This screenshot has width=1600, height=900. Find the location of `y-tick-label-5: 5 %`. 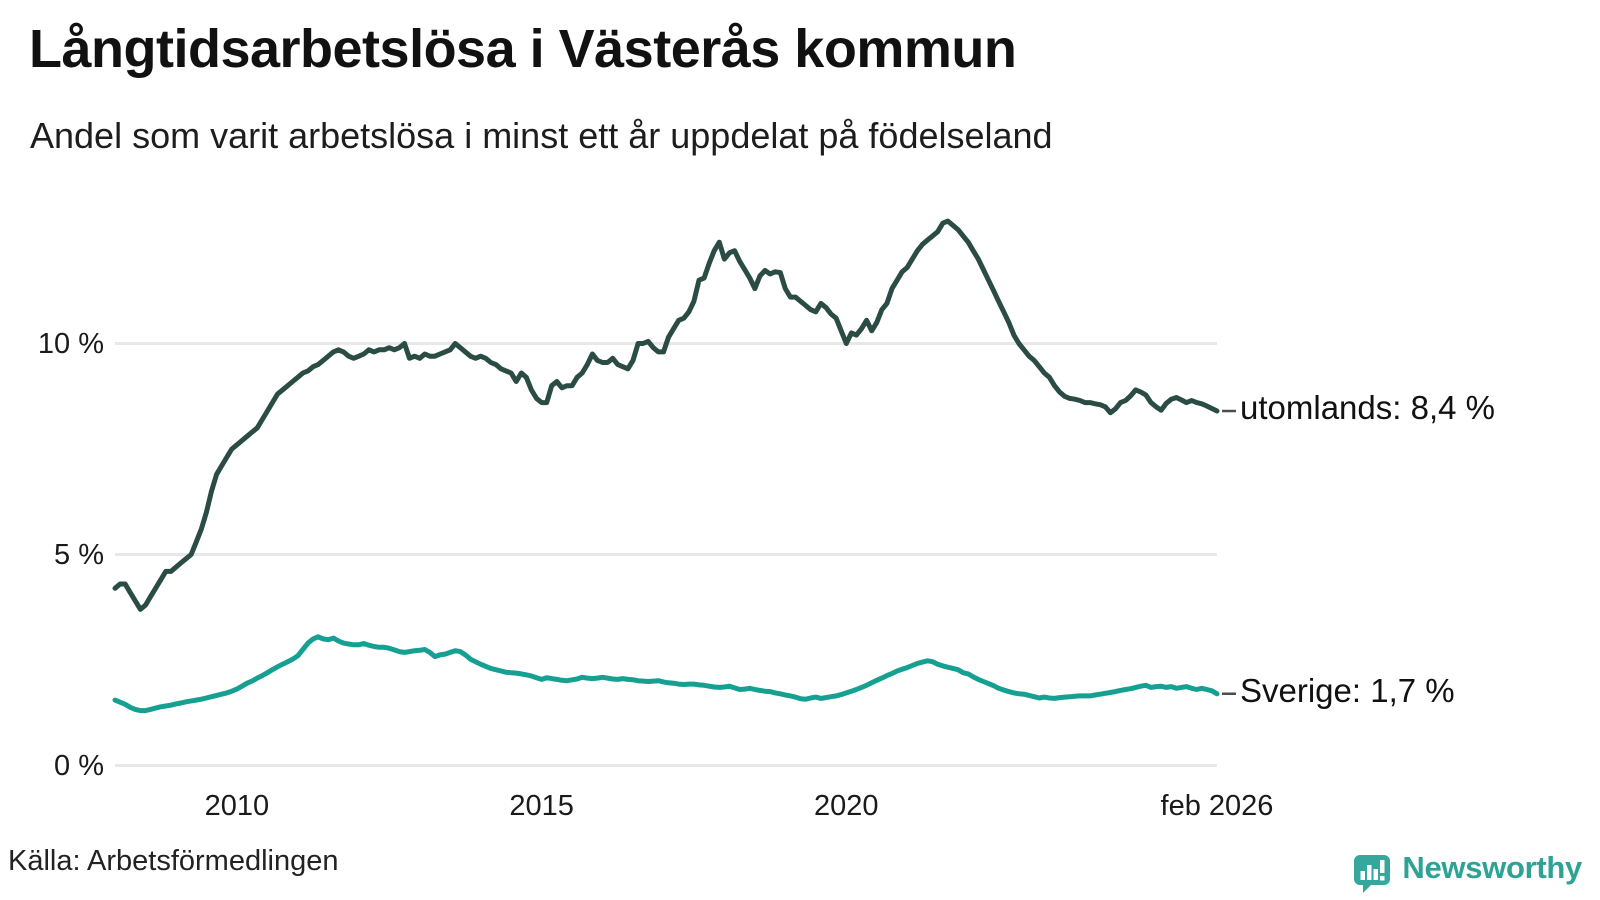

y-tick-label-5: 5 % is located at coordinates (79, 554).